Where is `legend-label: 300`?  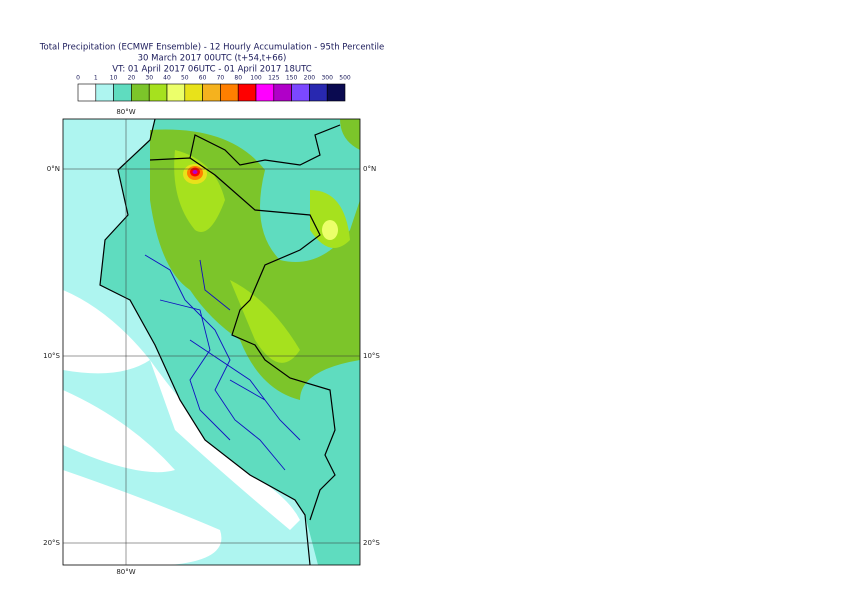
legend-label: 300 is located at coordinates (327, 78).